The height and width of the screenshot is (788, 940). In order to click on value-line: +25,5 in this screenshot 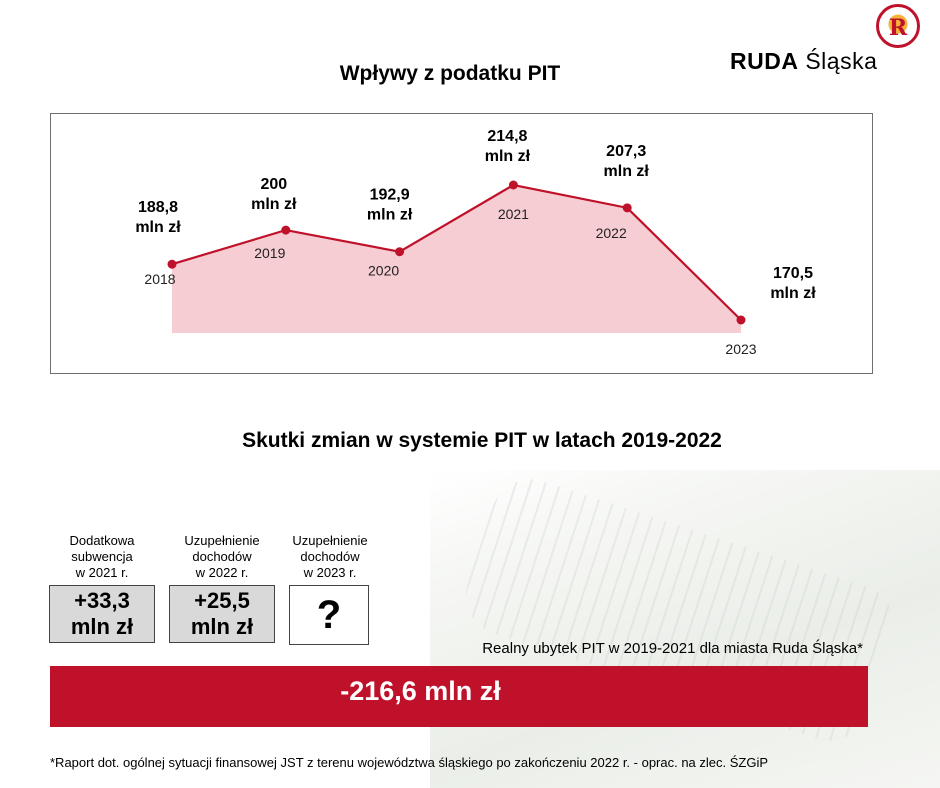, I will do `click(222, 600)`.